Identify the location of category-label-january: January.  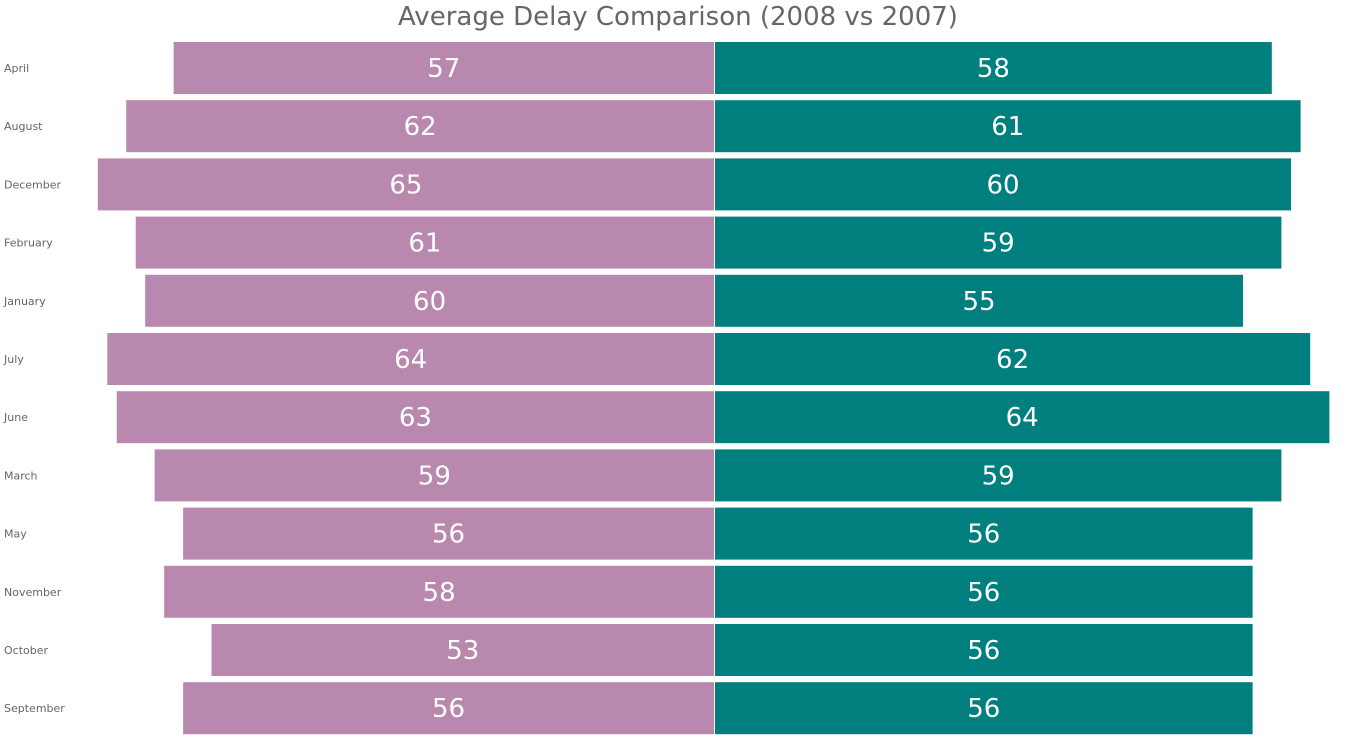
(24, 301).